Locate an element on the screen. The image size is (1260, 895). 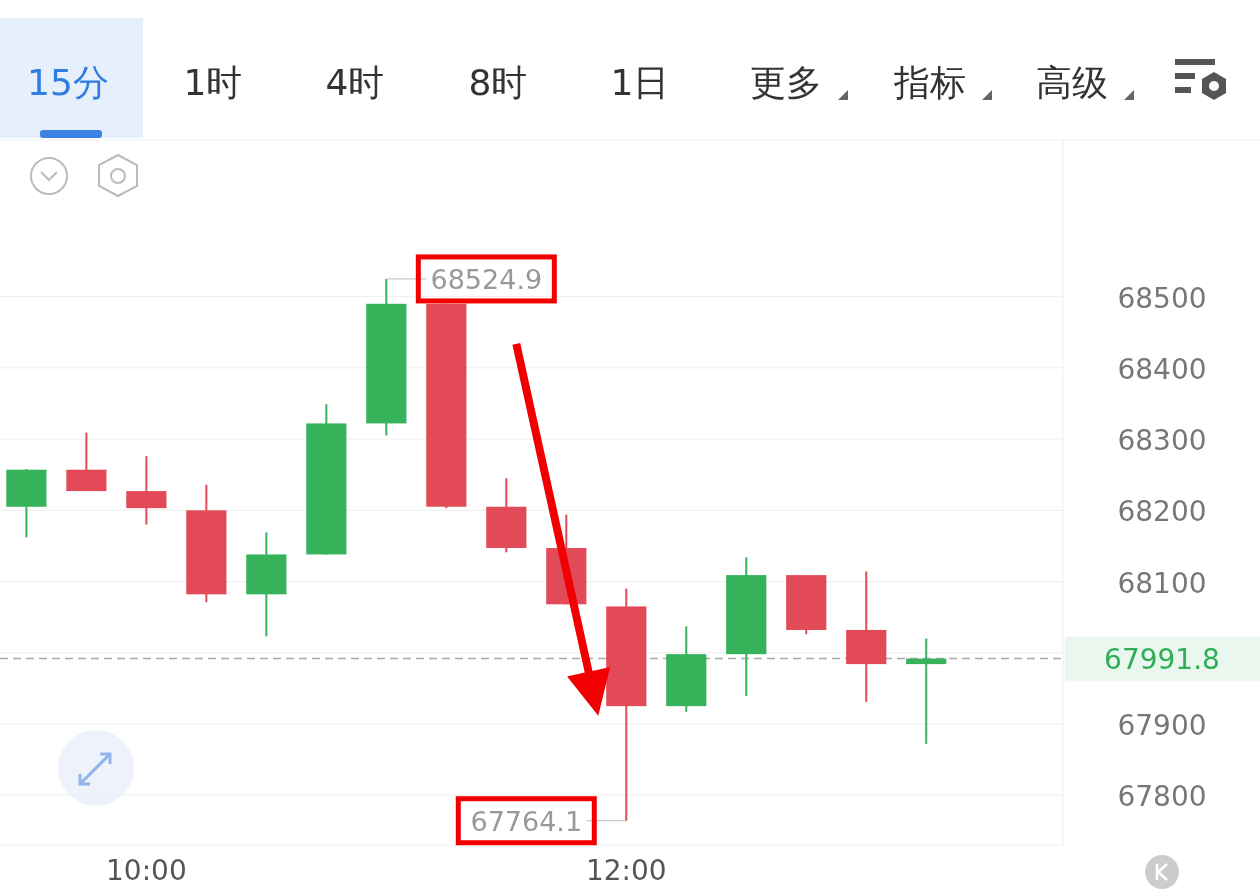
text: 指标 is located at coordinates (929, 82).